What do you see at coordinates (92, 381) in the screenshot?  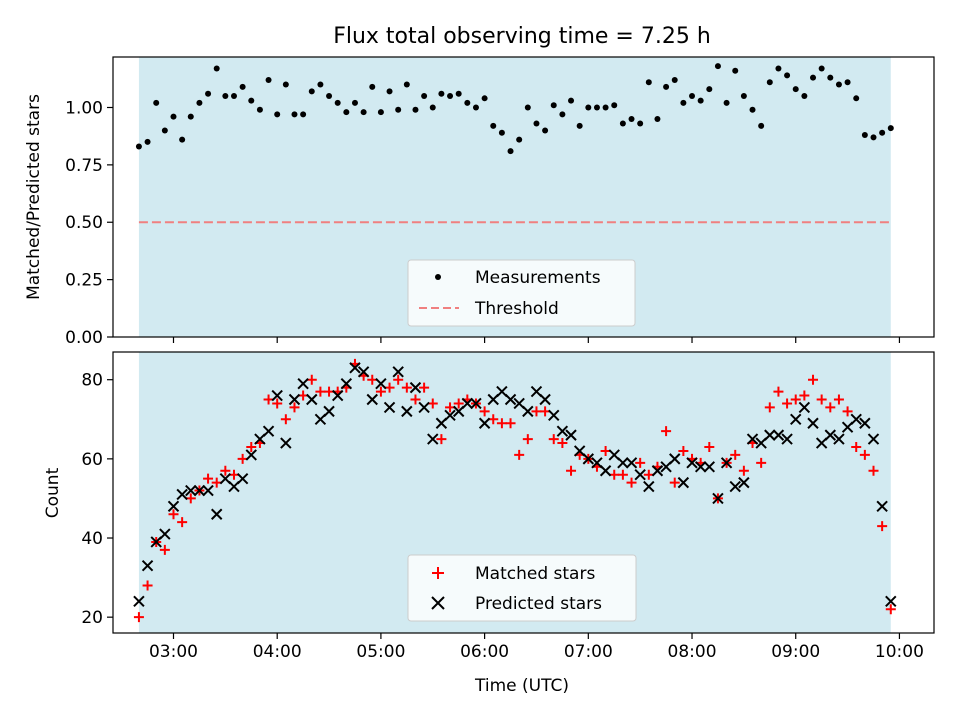 I see `y-tick-label: 80` at bounding box center [92, 381].